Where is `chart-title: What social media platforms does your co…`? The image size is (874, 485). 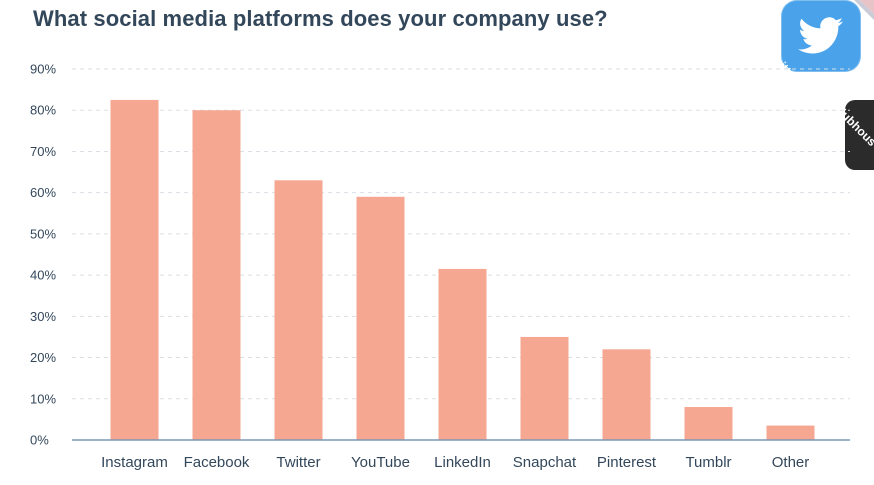 chart-title: What social media platforms does your co… is located at coordinates (320, 18).